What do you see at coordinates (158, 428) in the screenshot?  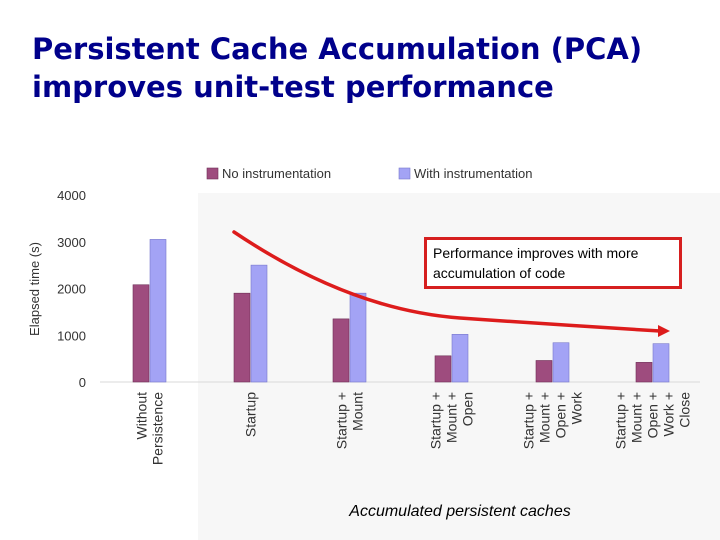 I see `category-label-0-line-1: Persistence` at bounding box center [158, 428].